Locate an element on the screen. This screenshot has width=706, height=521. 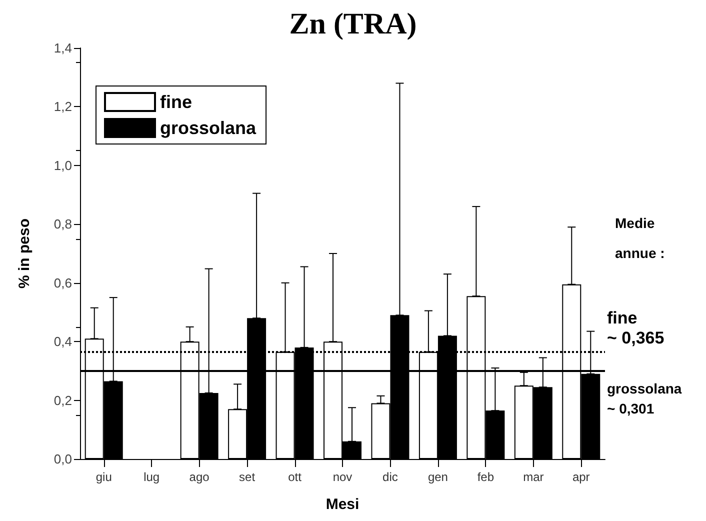
y-tick-label: 1,4 is located at coordinates (63, 48).